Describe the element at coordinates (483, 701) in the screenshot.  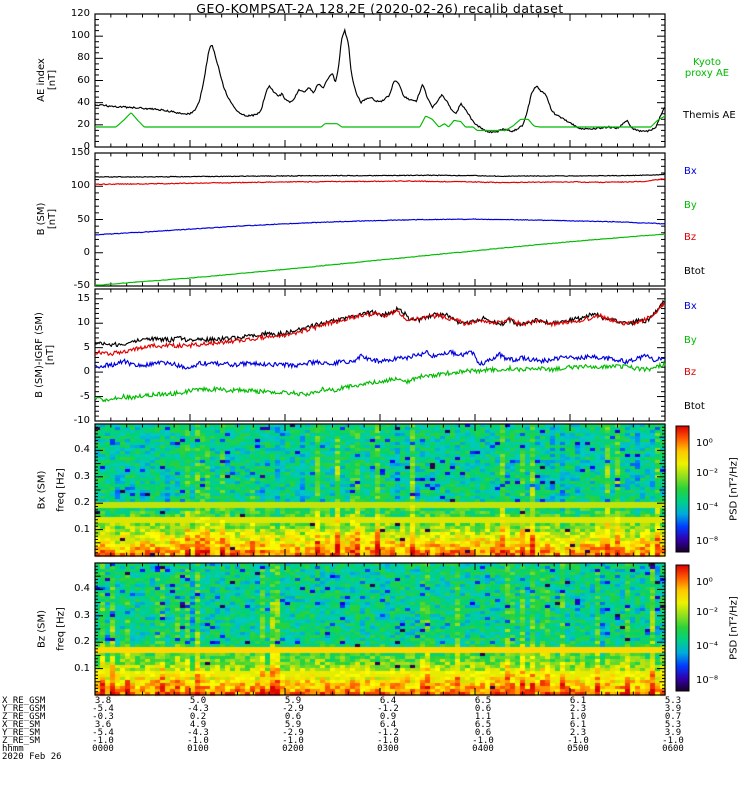
I see `ephemeris-row-x_re_gsm-value: 6.5` at that location.